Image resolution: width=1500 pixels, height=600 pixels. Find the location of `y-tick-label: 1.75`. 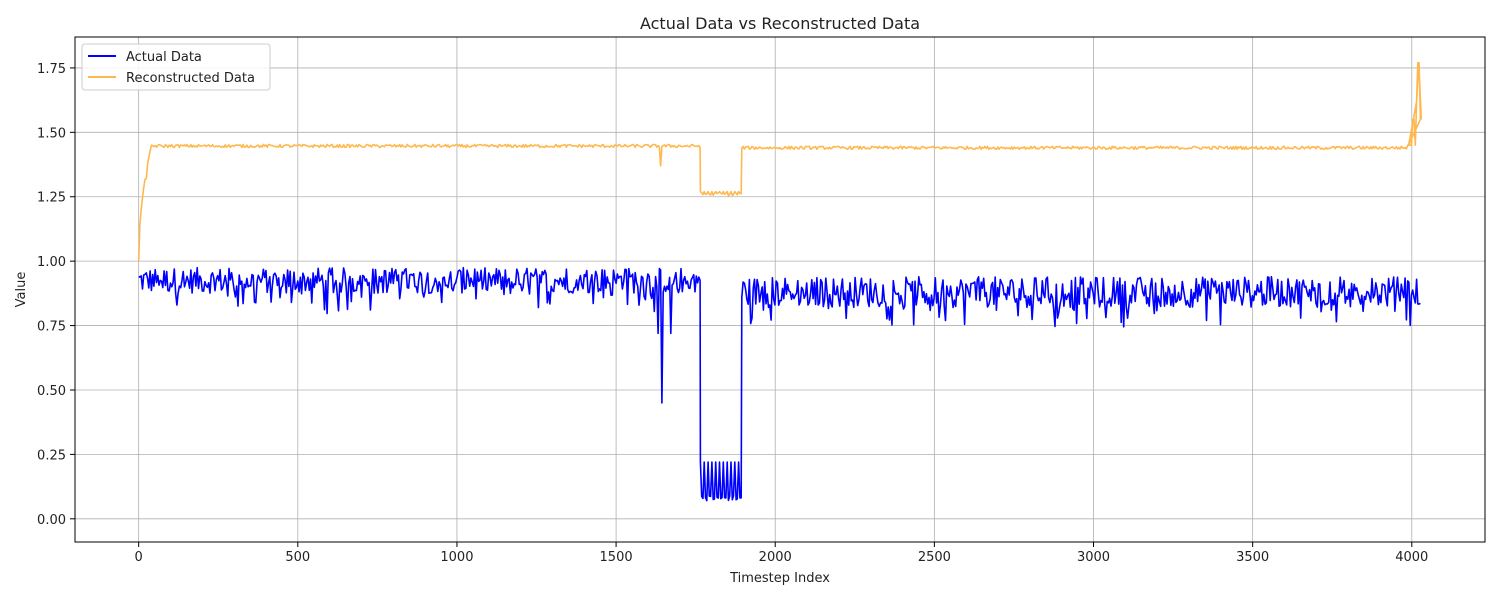

y-tick-label: 1.75 is located at coordinates (51, 69).